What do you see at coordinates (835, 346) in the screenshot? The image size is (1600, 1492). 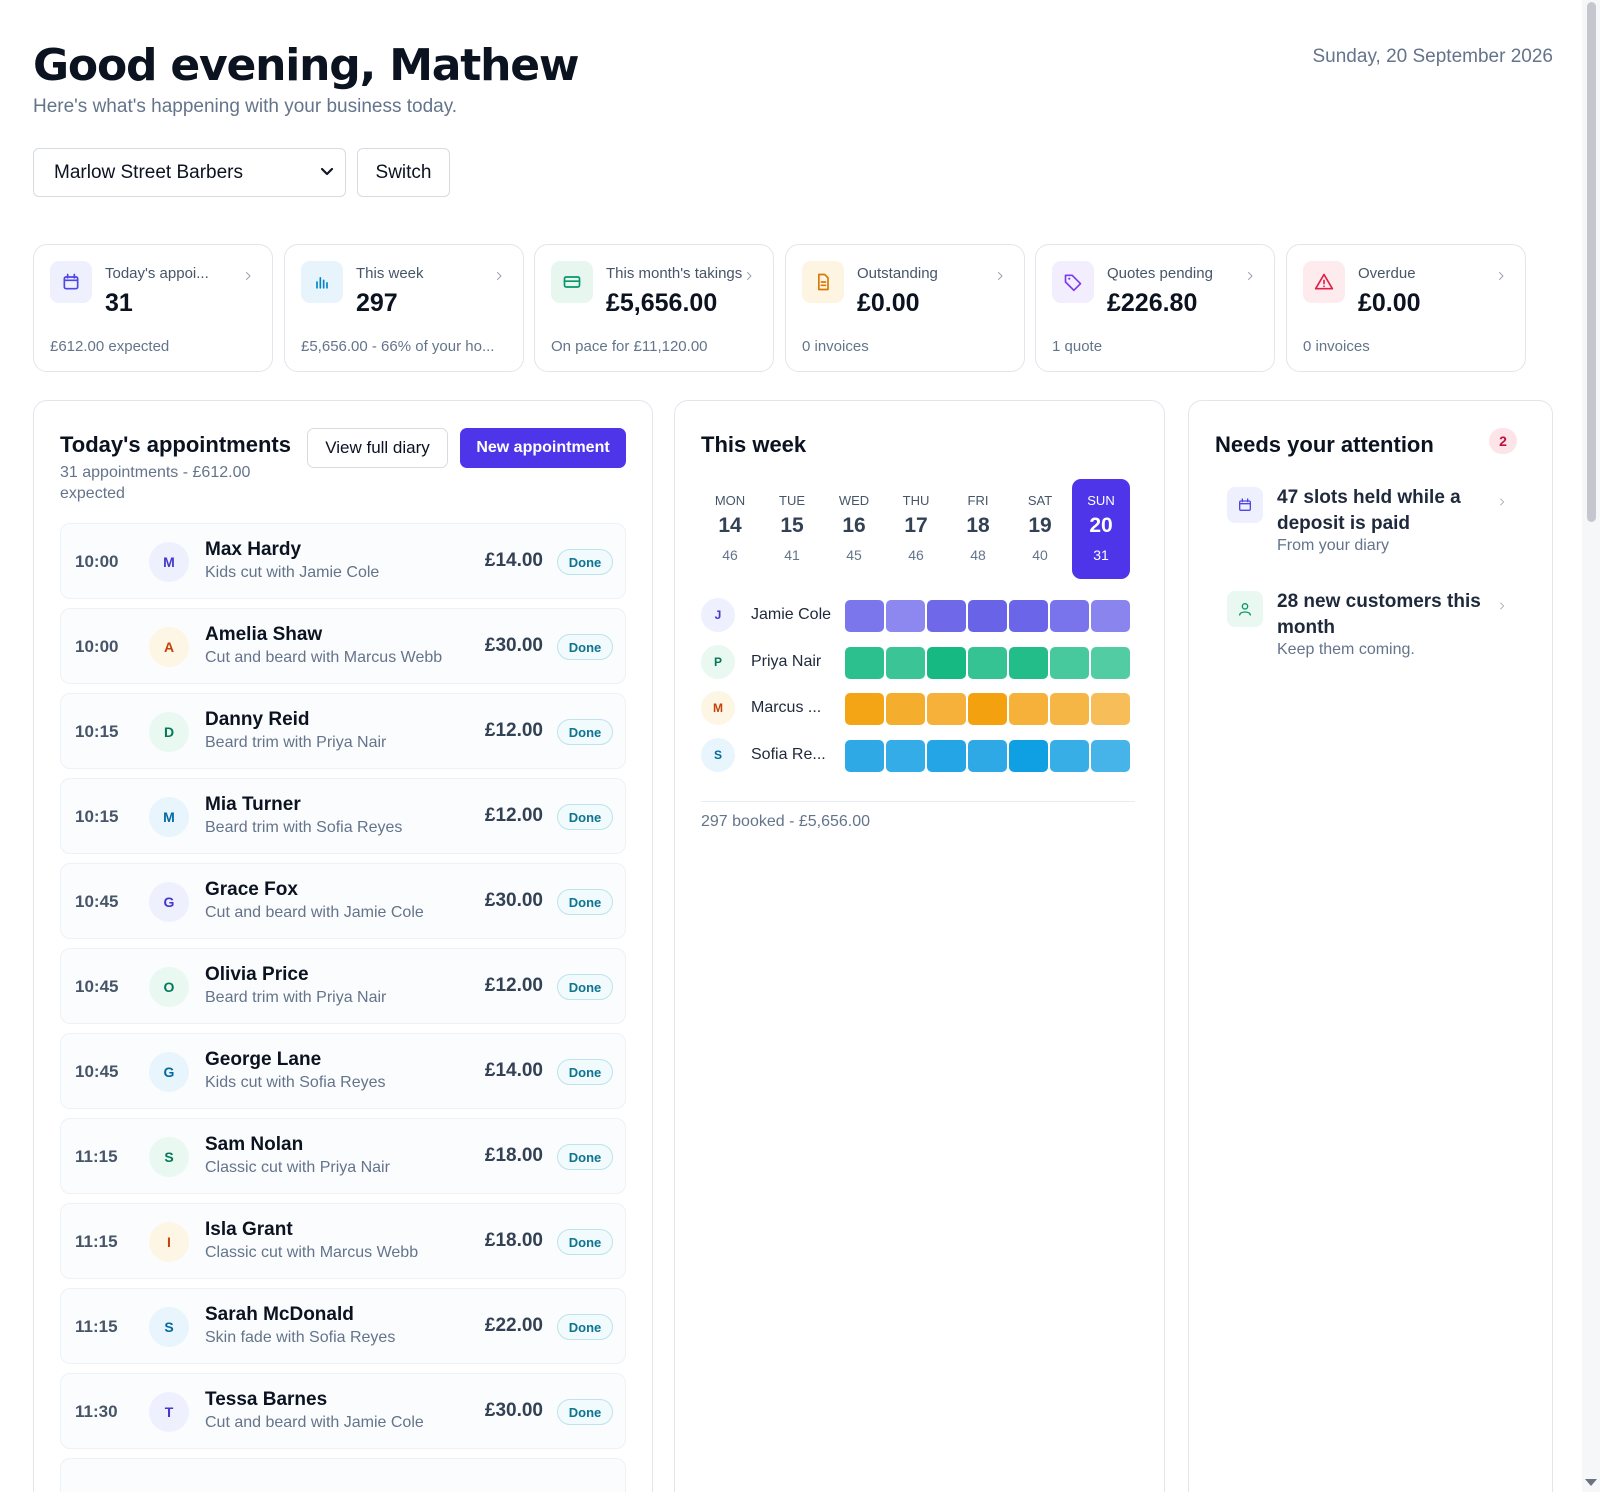 I see `stat-footer: 0 invoices` at bounding box center [835, 346].